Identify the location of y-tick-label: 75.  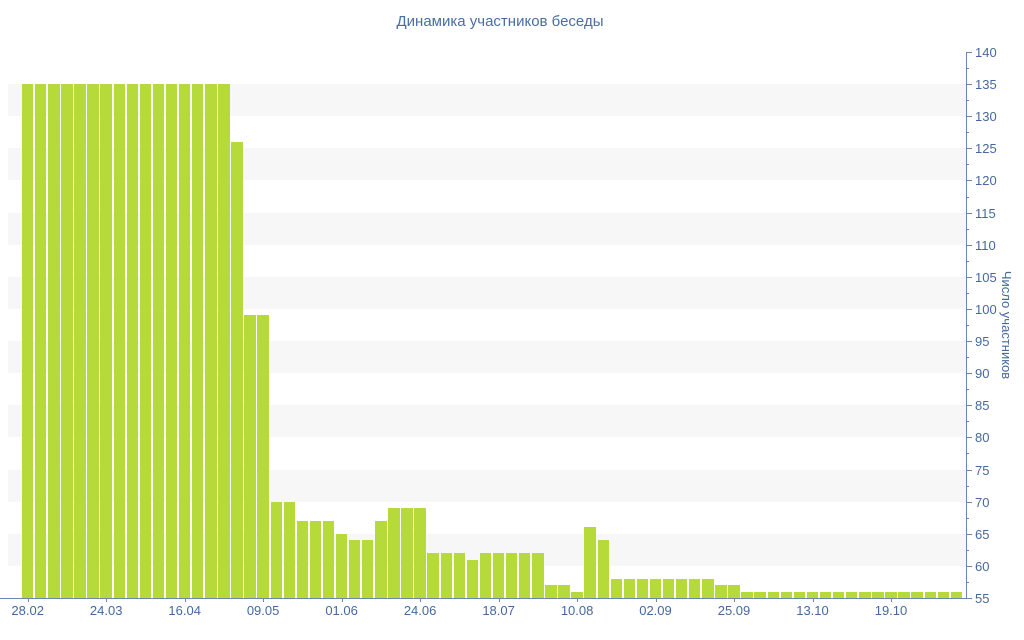
(982, 470).